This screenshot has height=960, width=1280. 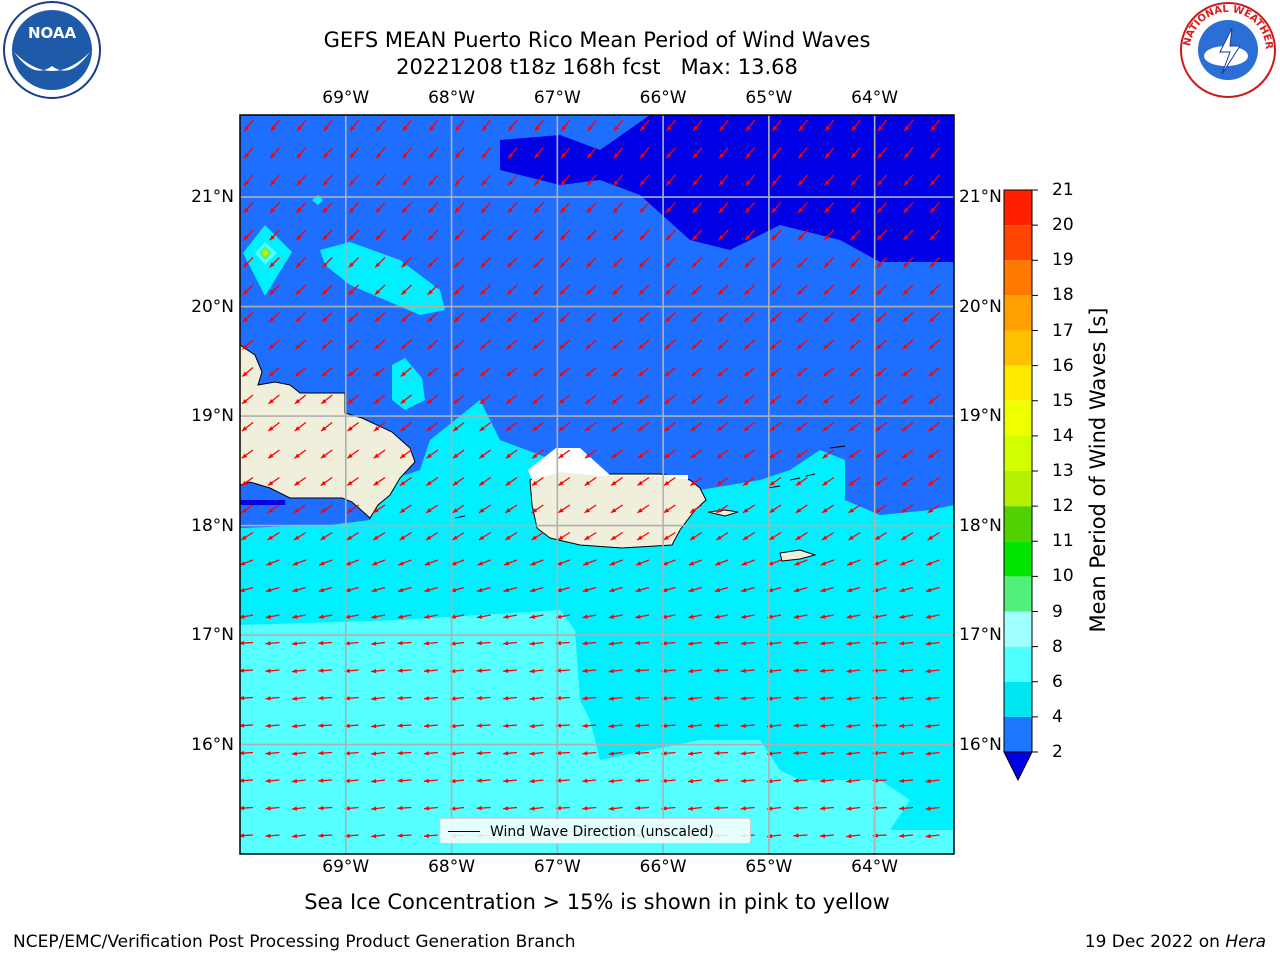 What do you see at coordinates (557, 98) in the screenshot?
I see `lon-label-top: 67°W` at bounding box center [557, 98].